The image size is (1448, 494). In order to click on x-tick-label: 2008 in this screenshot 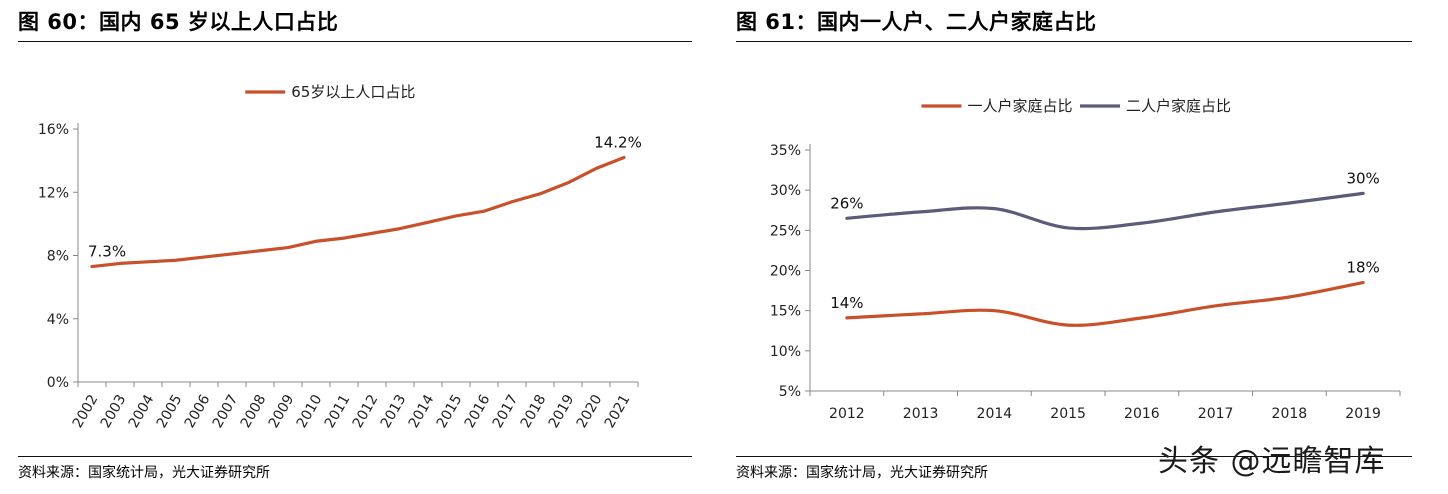, I will do `click(254, 411)`.